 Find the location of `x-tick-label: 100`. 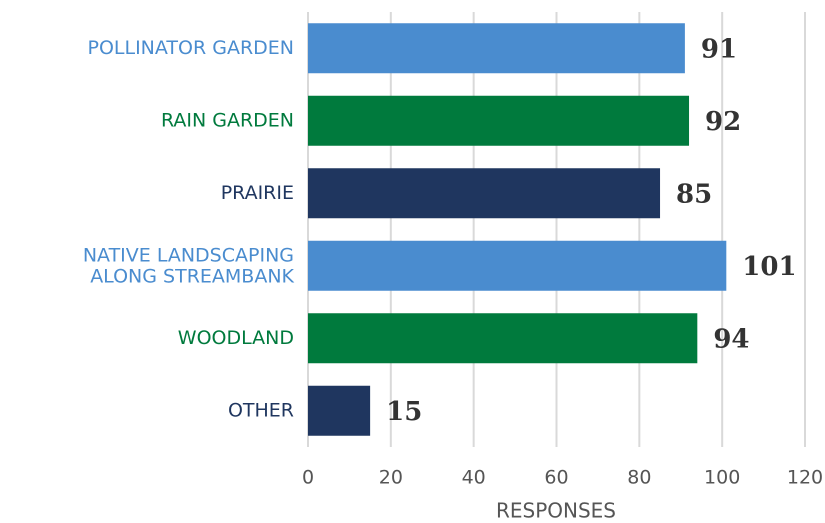

x-tick-label: 100 is located at coordinates (722, 478).